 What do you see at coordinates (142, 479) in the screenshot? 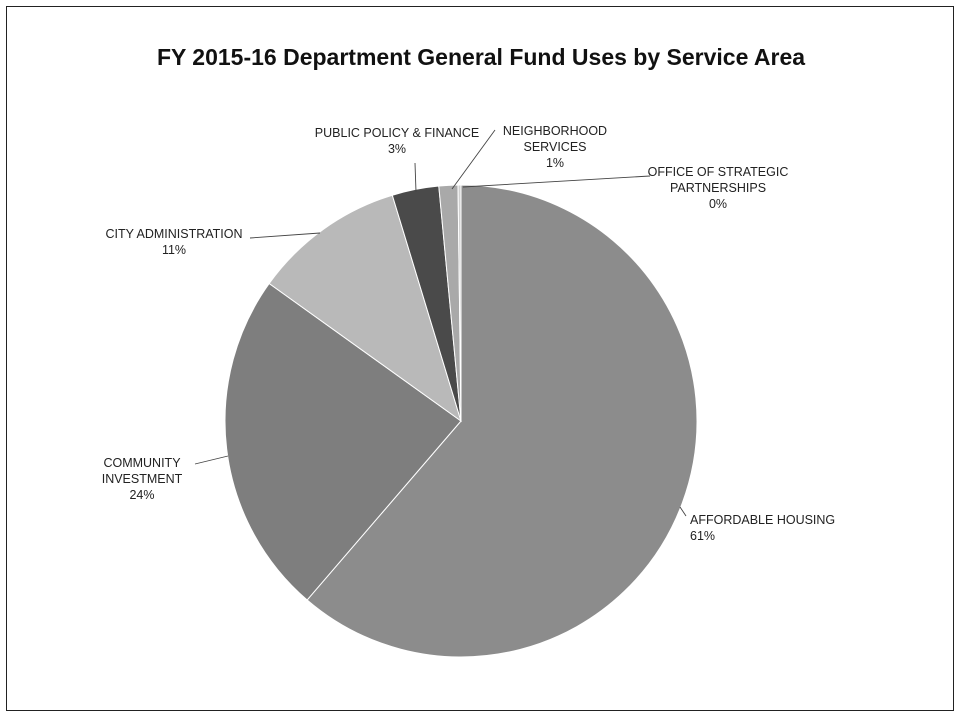
I see `slice-label: COMMUNITY INVESTMENT 24%` at bounding box center [142, 479].